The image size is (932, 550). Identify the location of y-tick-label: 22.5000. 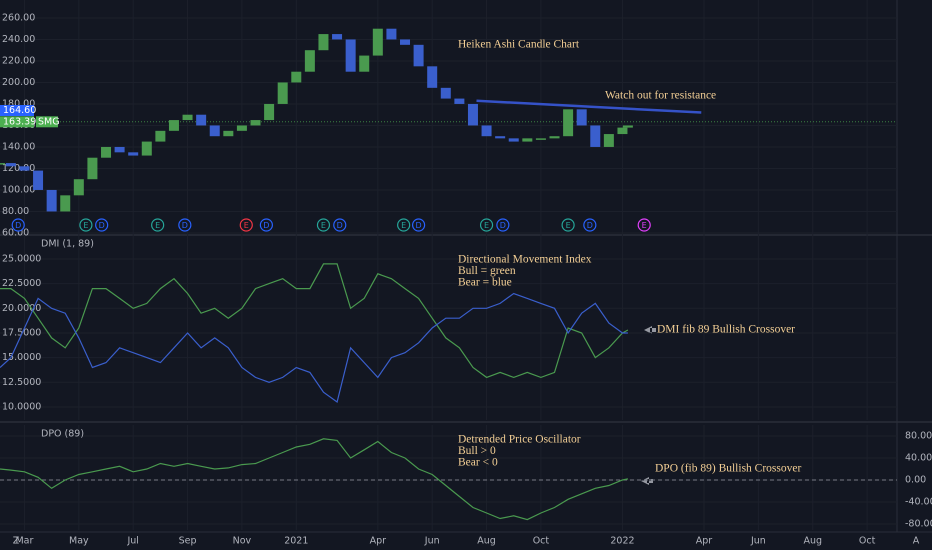
(21, 283).